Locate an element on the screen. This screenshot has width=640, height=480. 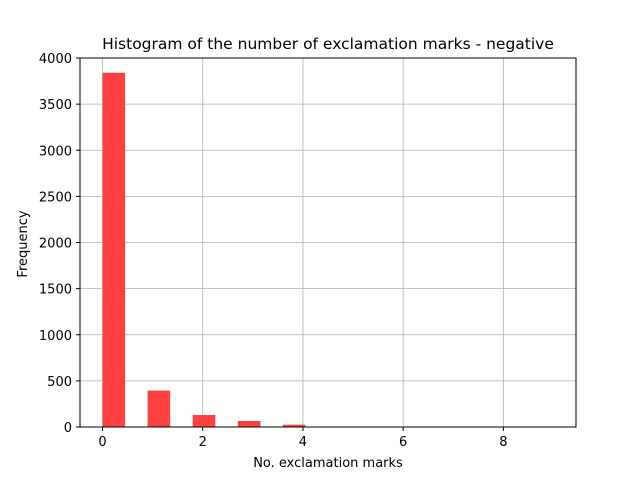
y-tick-label: 500 is located at coordinates (59, 382).